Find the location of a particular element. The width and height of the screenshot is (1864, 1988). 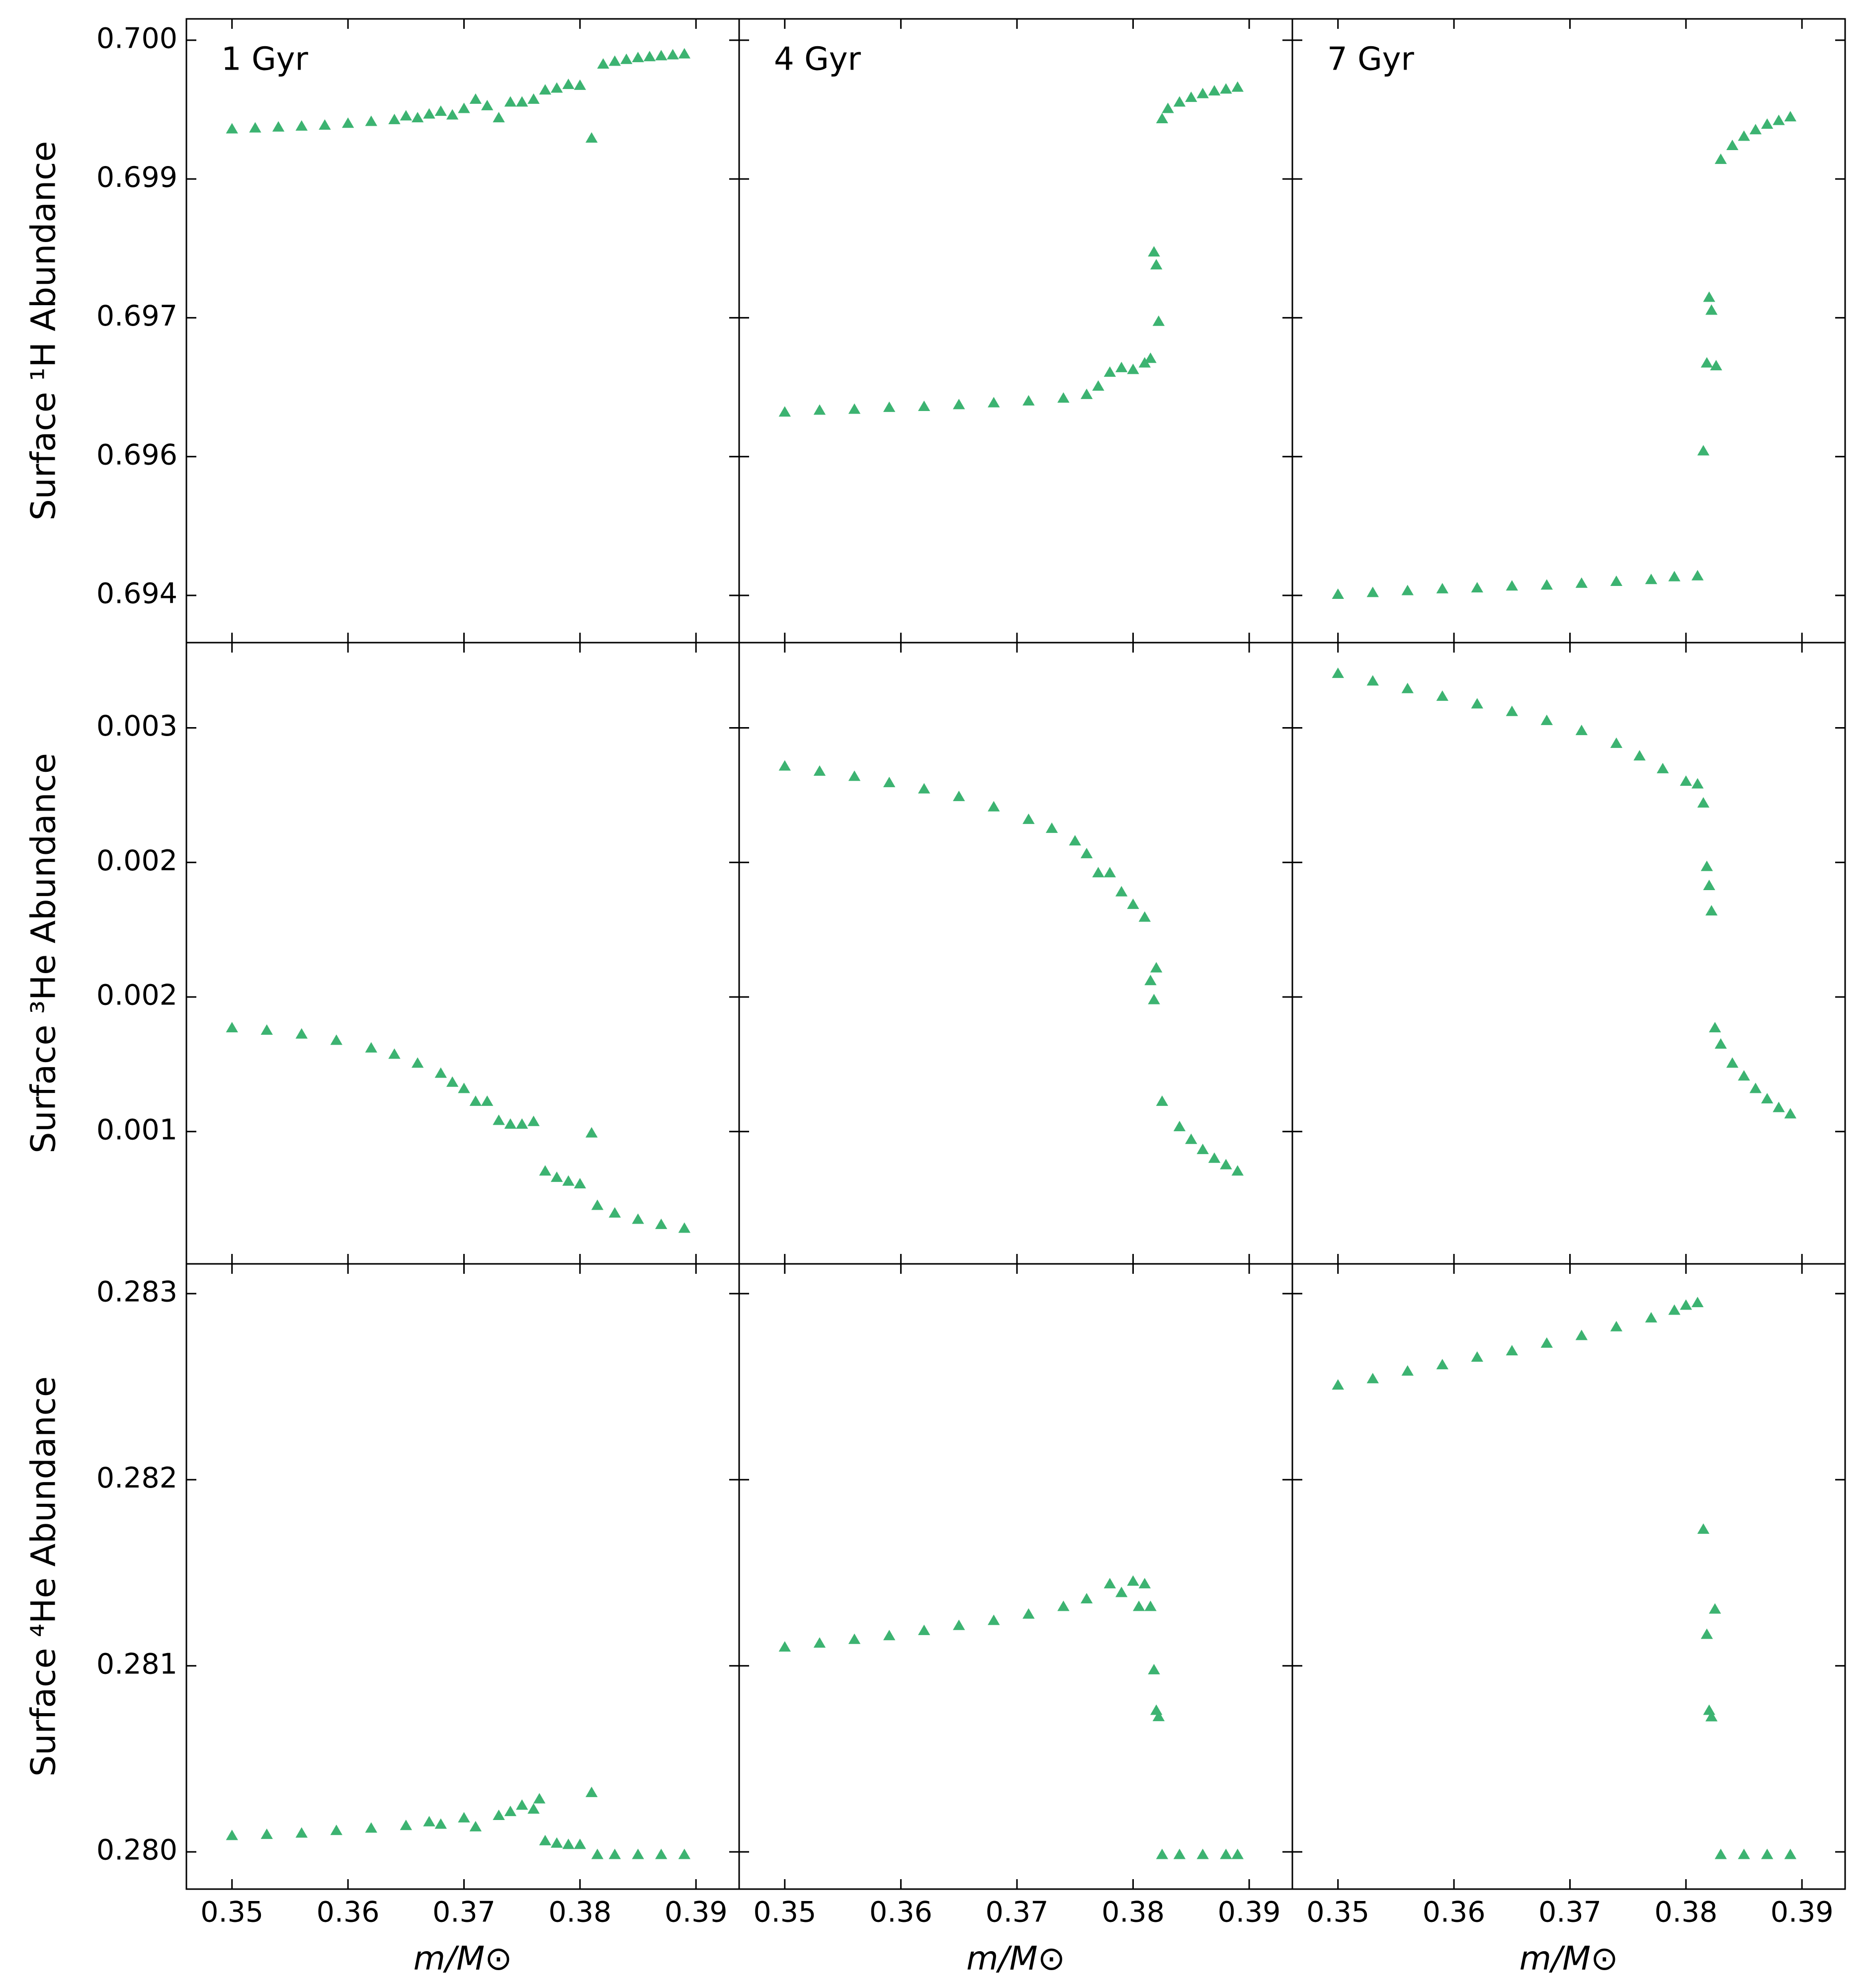

x-tick-label: 0.35 is located at coordinates (1338, 1912).